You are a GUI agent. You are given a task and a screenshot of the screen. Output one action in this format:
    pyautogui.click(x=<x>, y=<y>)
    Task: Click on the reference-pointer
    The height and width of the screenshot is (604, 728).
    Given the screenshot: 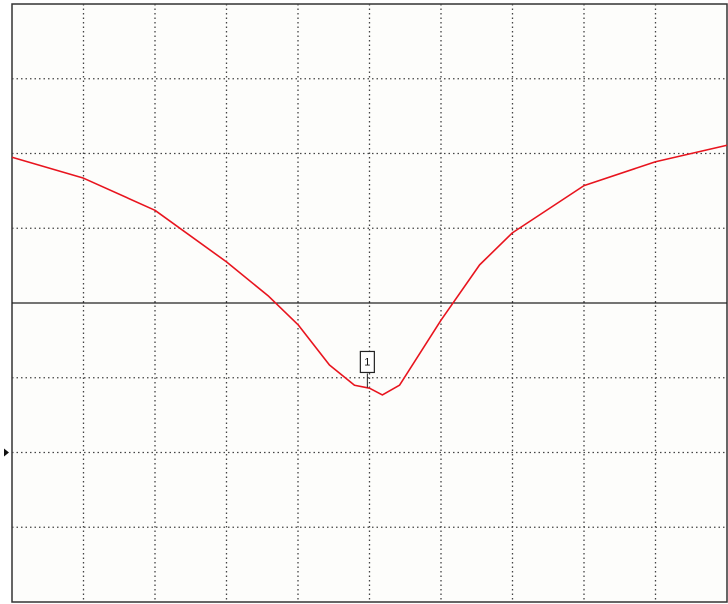 What is the action you would take?
    pyautogui.click(x=6, y=452)
    